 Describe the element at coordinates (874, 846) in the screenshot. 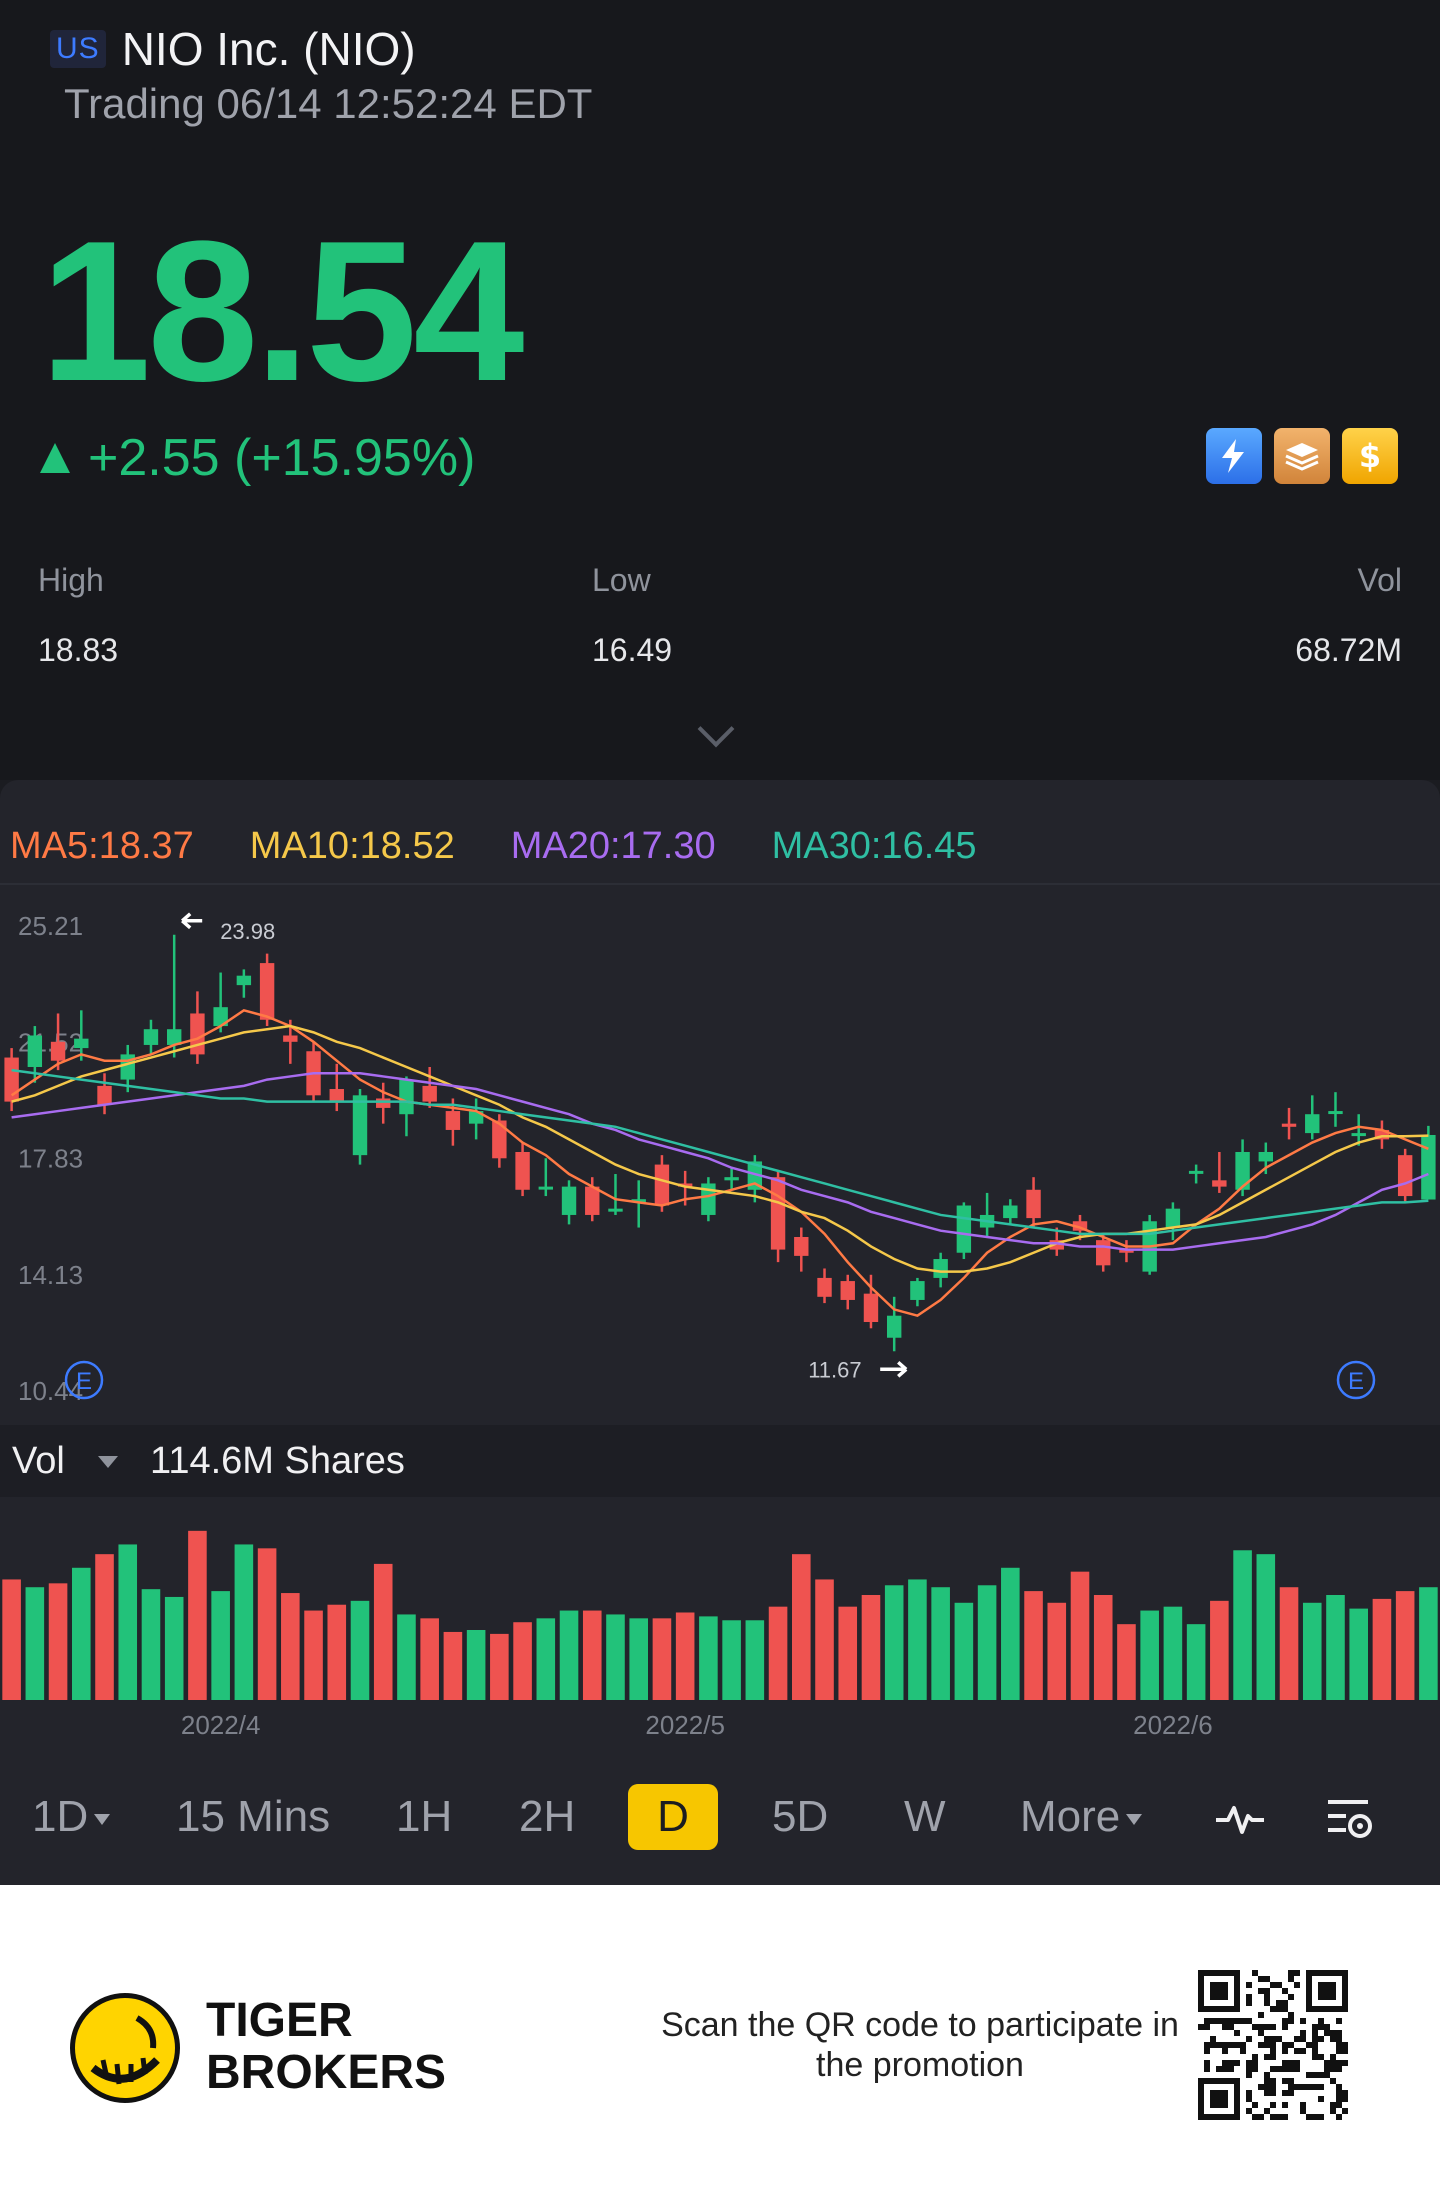

I see `ma30-label: MA30:16.45` at that location.